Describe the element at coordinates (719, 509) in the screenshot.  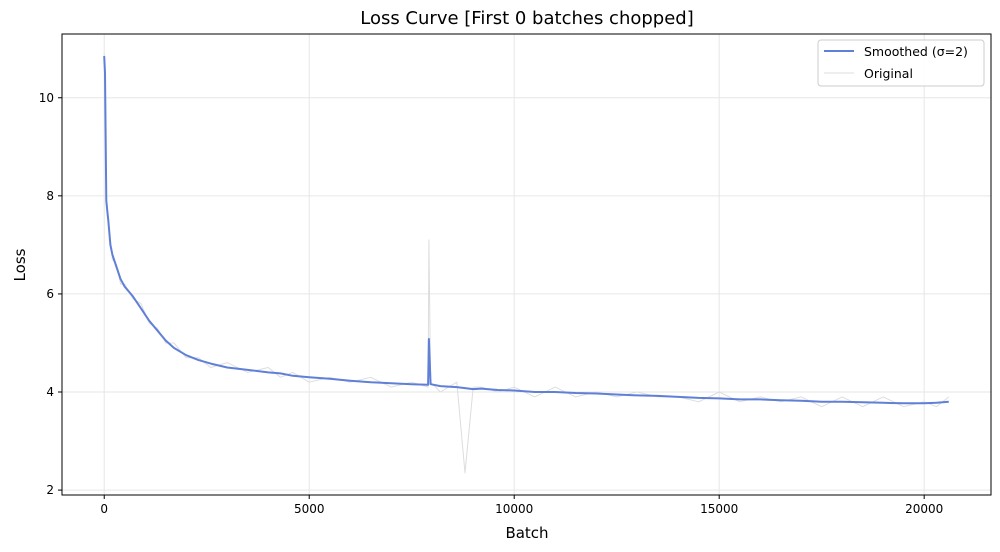
I see `x-tick-label: 15000` at that location.